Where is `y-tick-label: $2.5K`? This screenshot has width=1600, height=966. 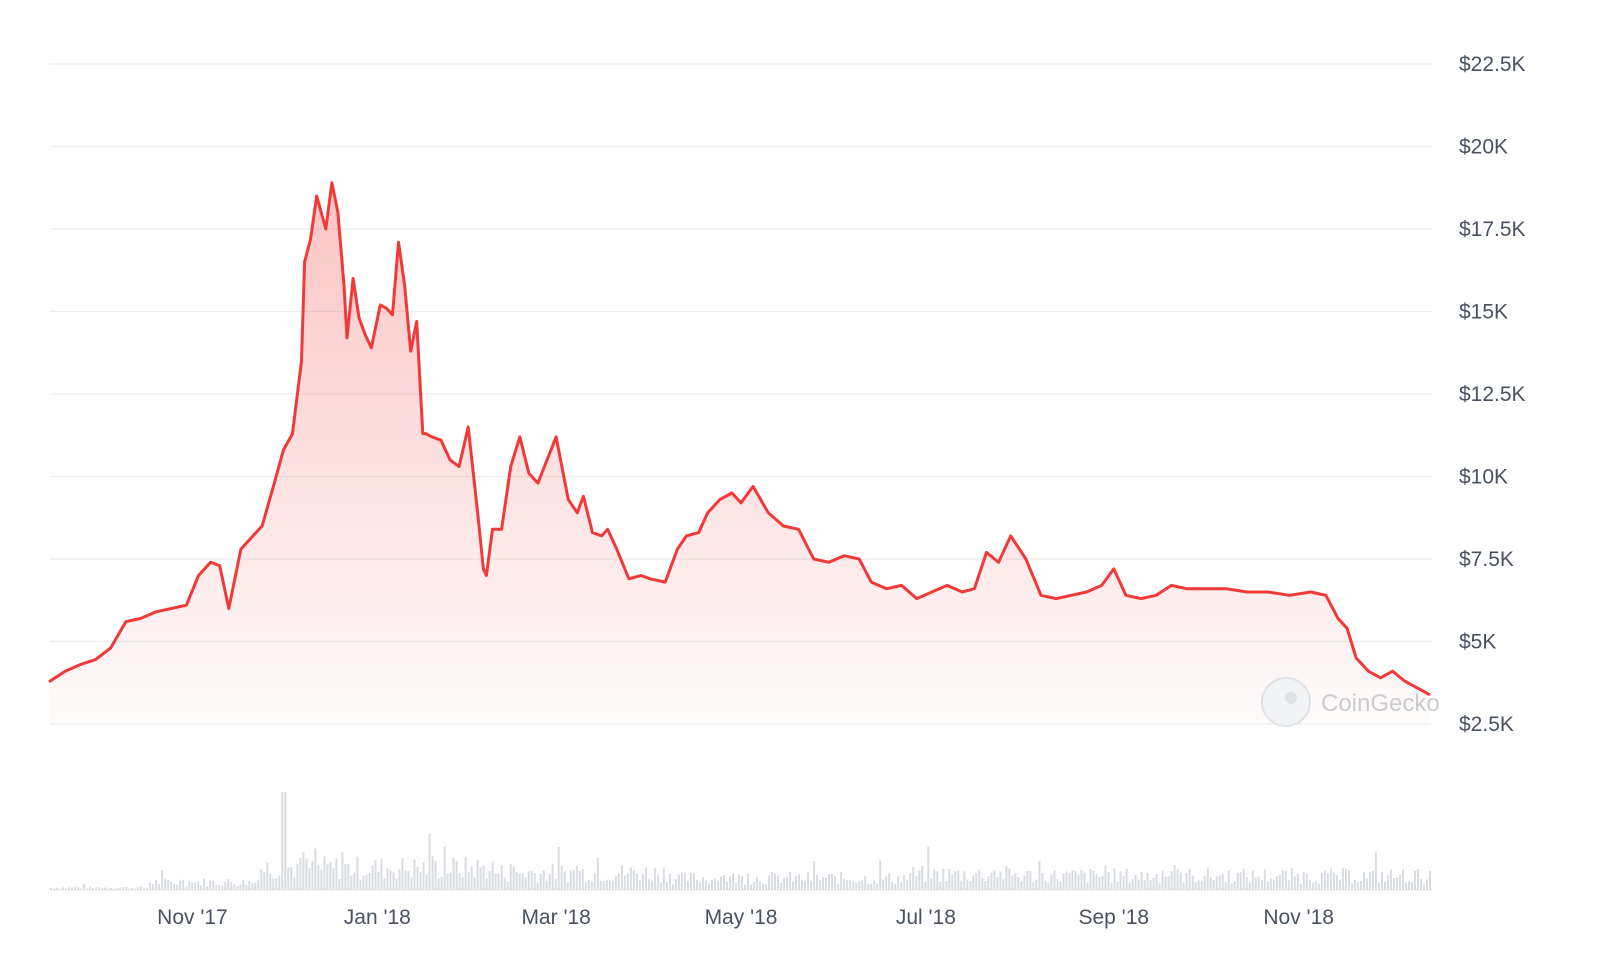
y-tick-label: $2.5K is located at coordinates (1486, 724).